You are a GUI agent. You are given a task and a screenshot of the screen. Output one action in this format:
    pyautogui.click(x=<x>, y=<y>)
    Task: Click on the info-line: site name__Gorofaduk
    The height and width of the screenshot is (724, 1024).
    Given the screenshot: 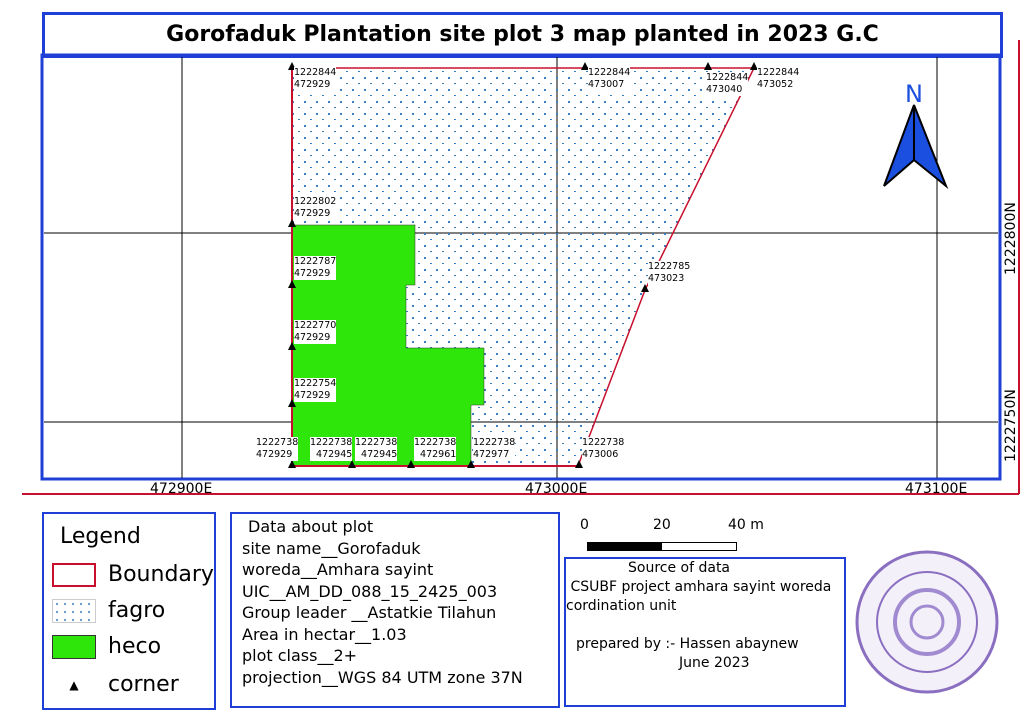 What is the action you would take?
    pyautogui.click(x=331, y=548)
    